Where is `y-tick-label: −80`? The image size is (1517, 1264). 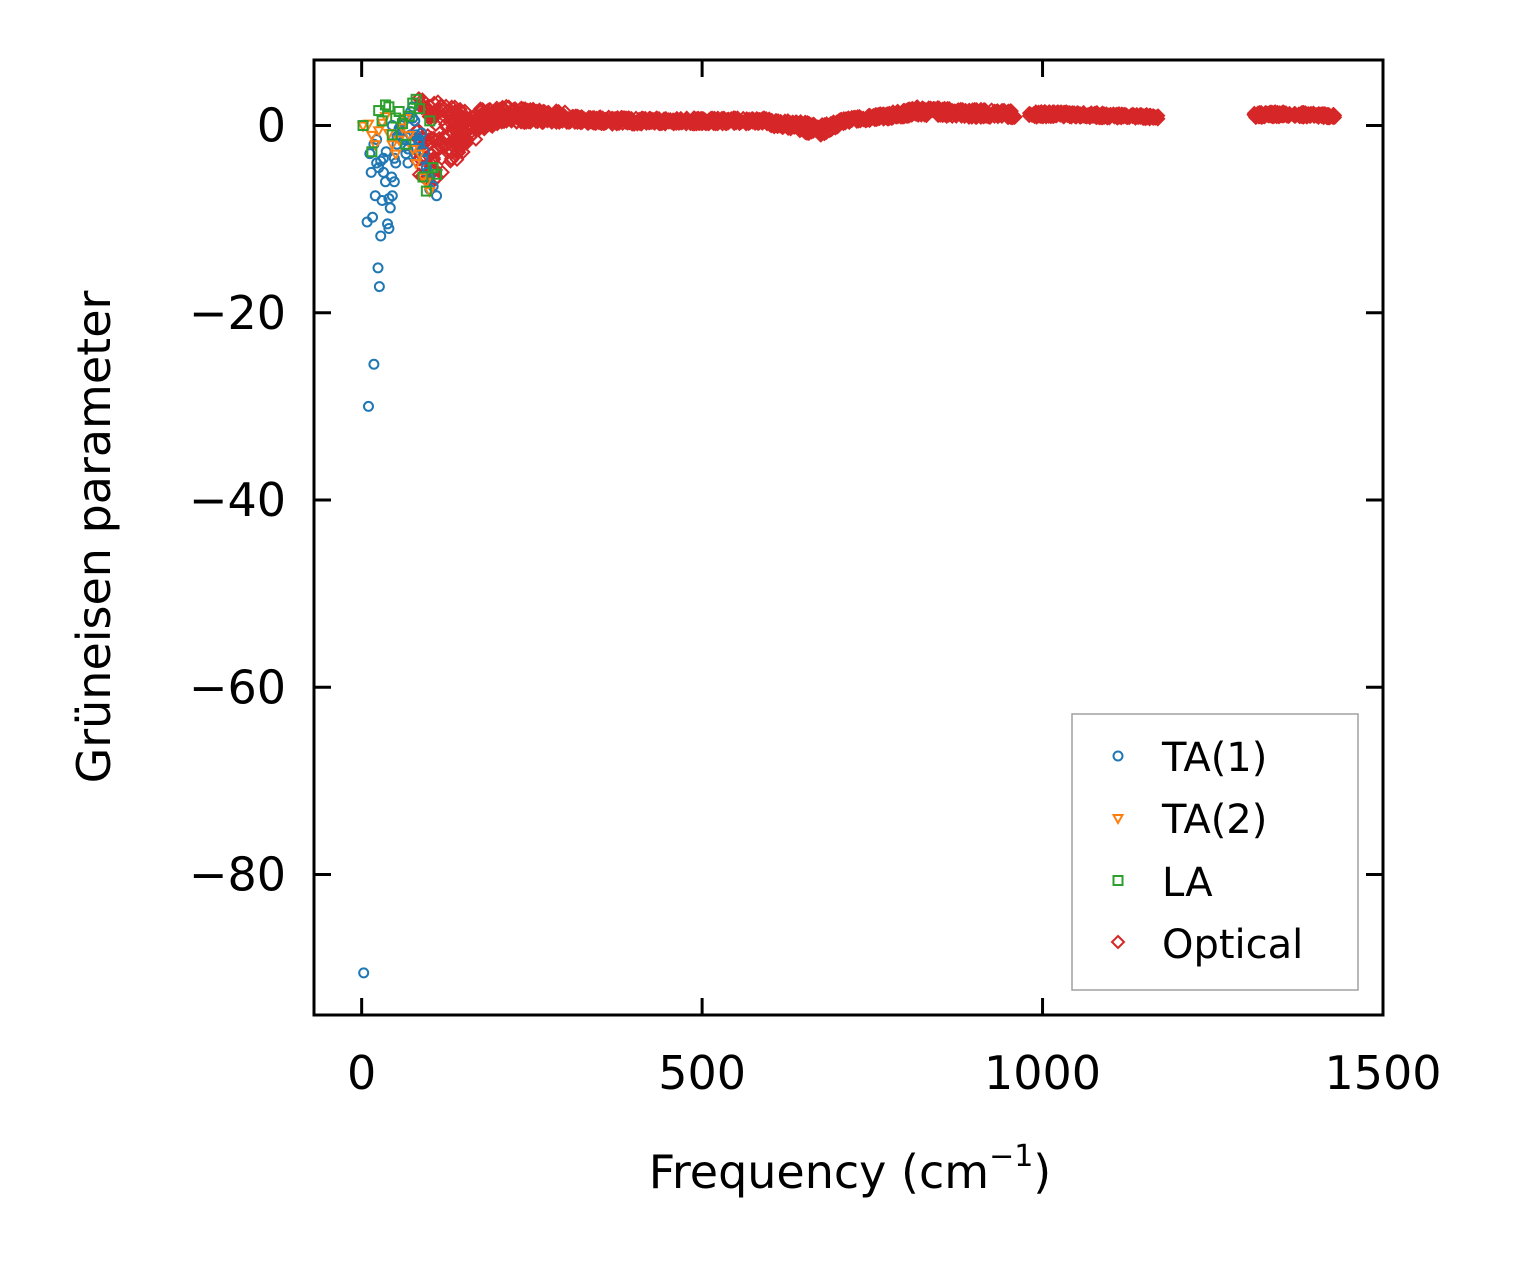 y-tick-label: −80 is located at coordinates (237, 875).